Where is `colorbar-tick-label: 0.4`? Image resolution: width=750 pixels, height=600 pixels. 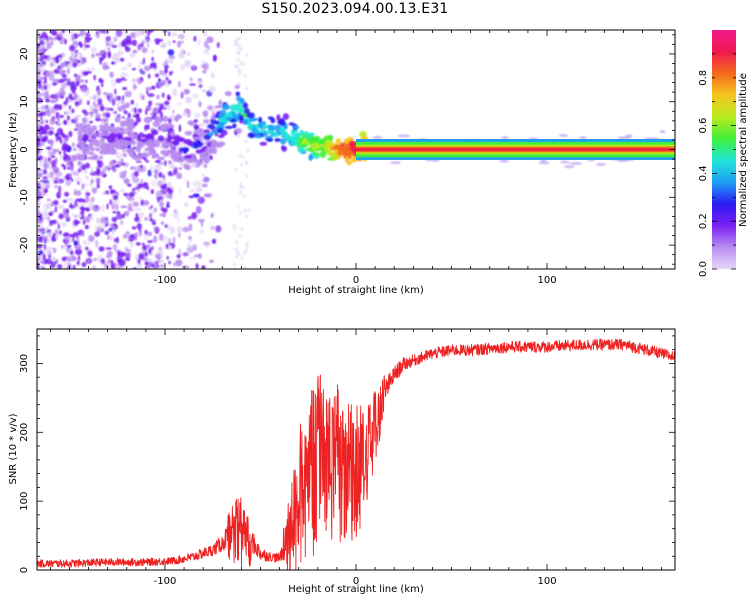 colorbar-tick-label: 0.4 is located at coordinates (703, 173).